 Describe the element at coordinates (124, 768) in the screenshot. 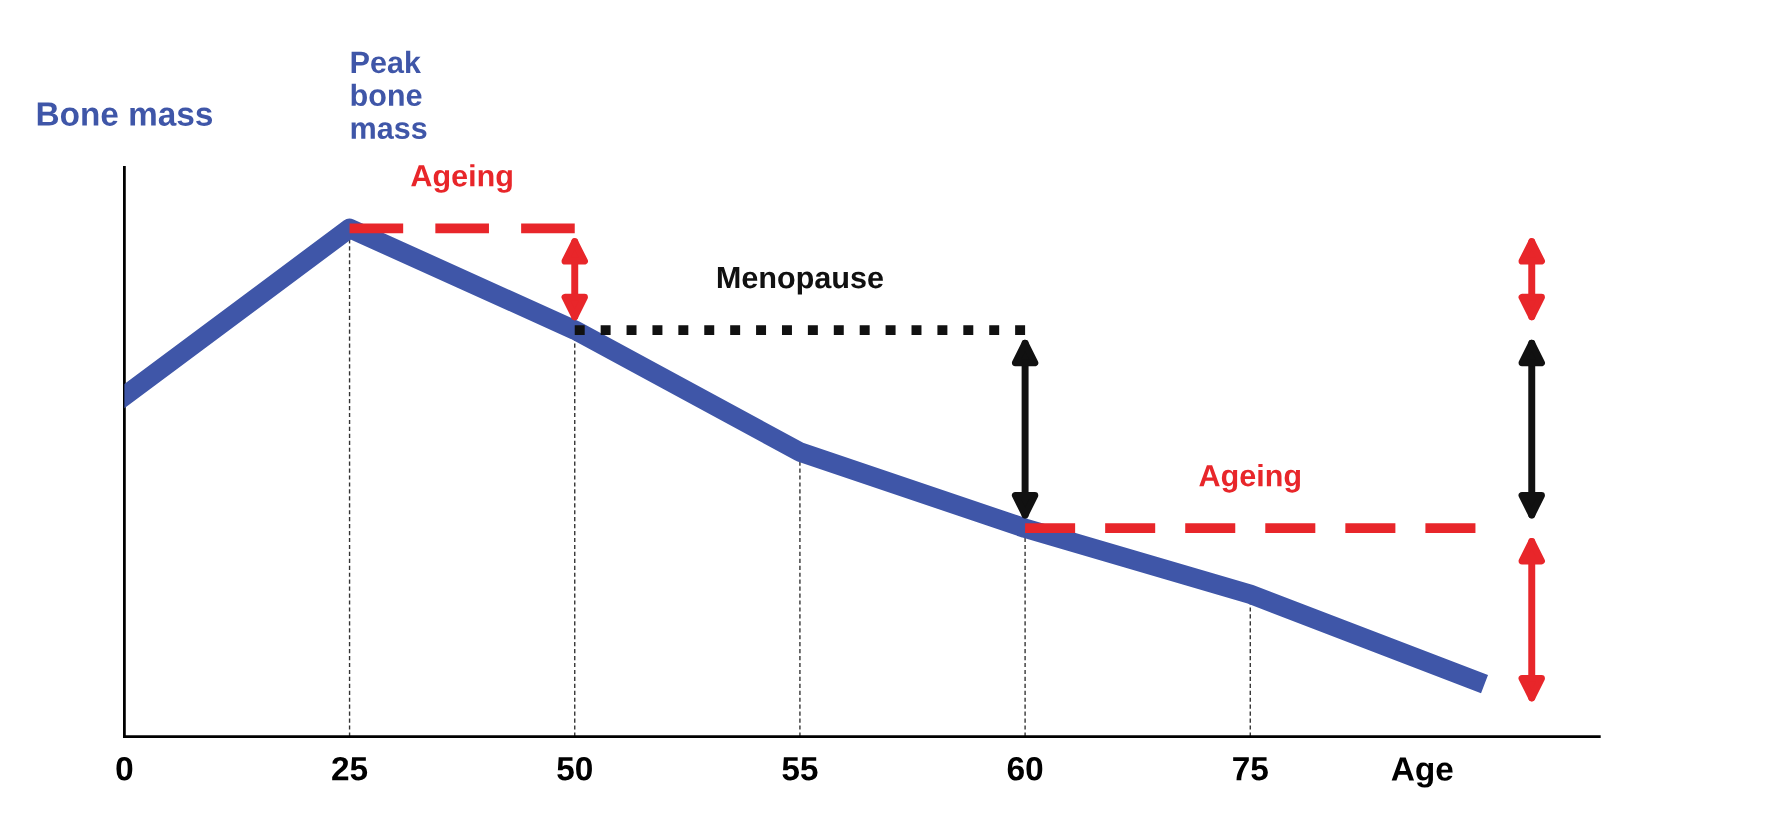

I see `x-tick-label: 0` at that location.